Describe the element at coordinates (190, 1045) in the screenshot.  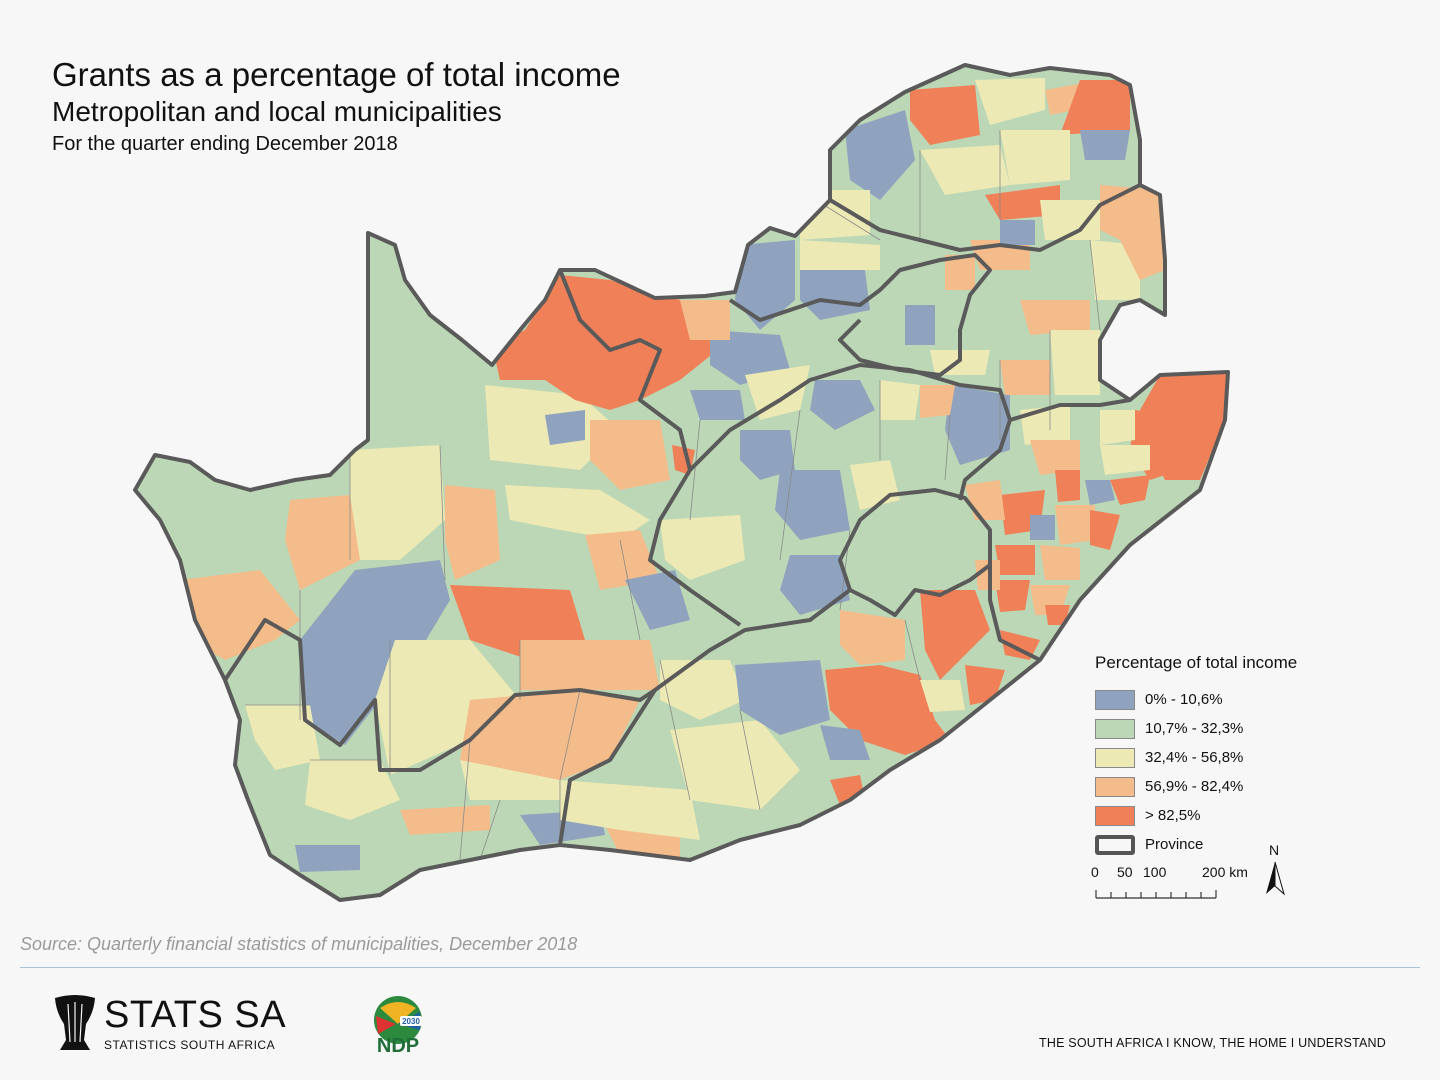
I see `stats-sa-subtitle: STATISTICS SOUTH AFRICA` at that location.